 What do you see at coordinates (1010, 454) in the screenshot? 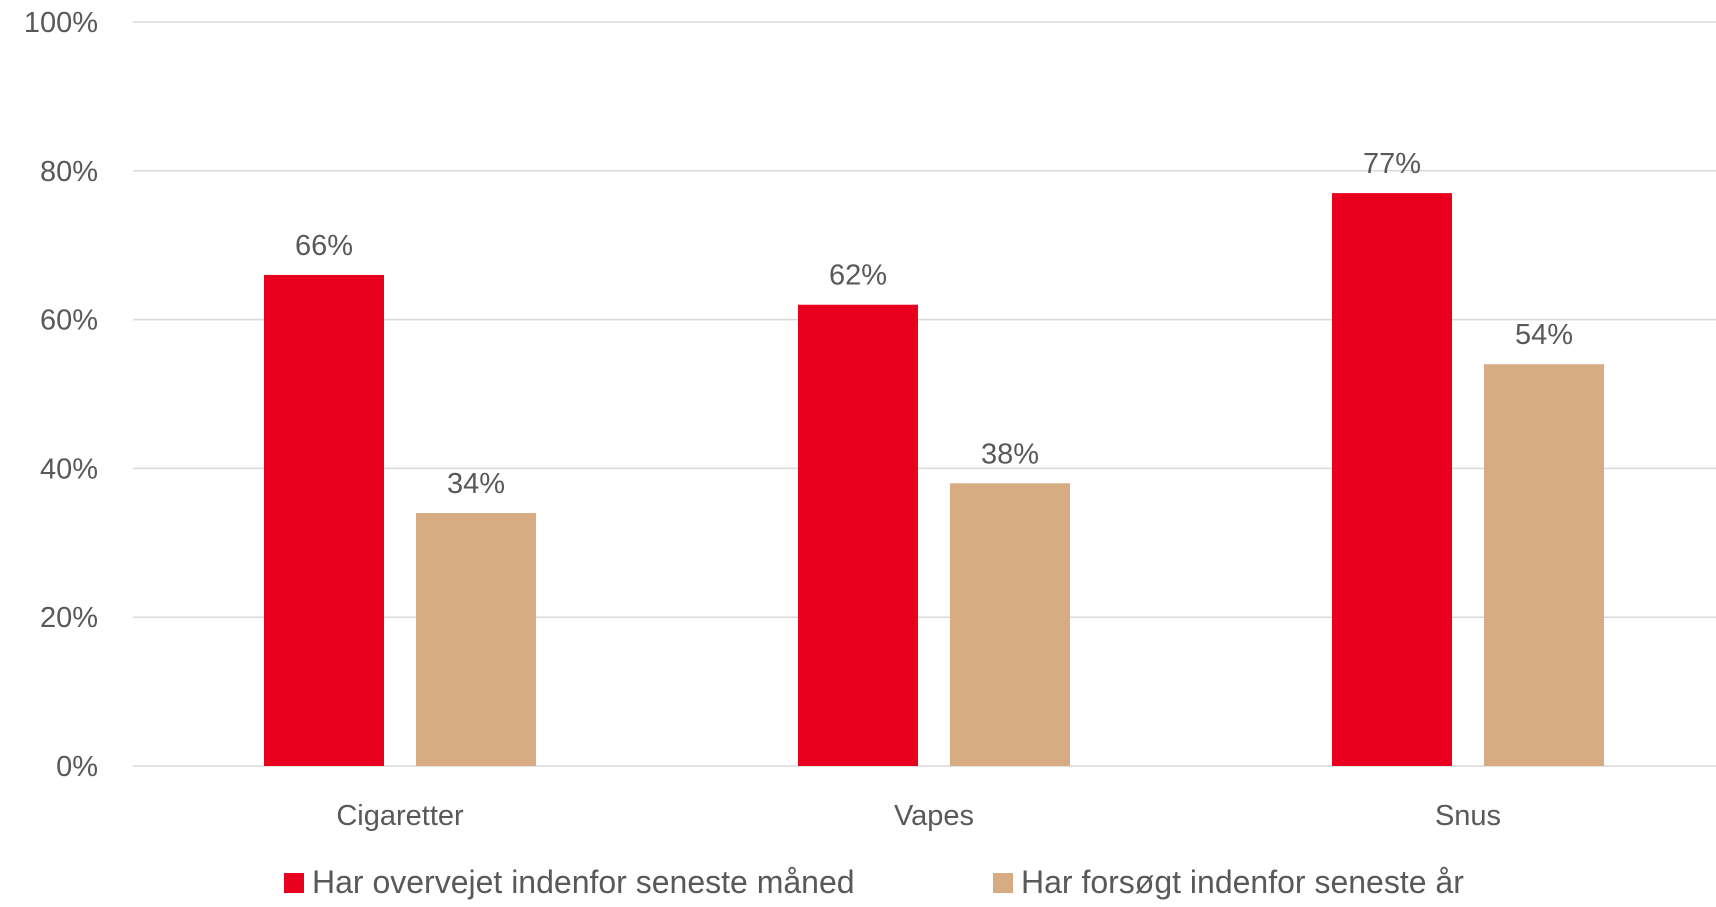
I see `data-label: 38%` at bounding box center [1010, 454].